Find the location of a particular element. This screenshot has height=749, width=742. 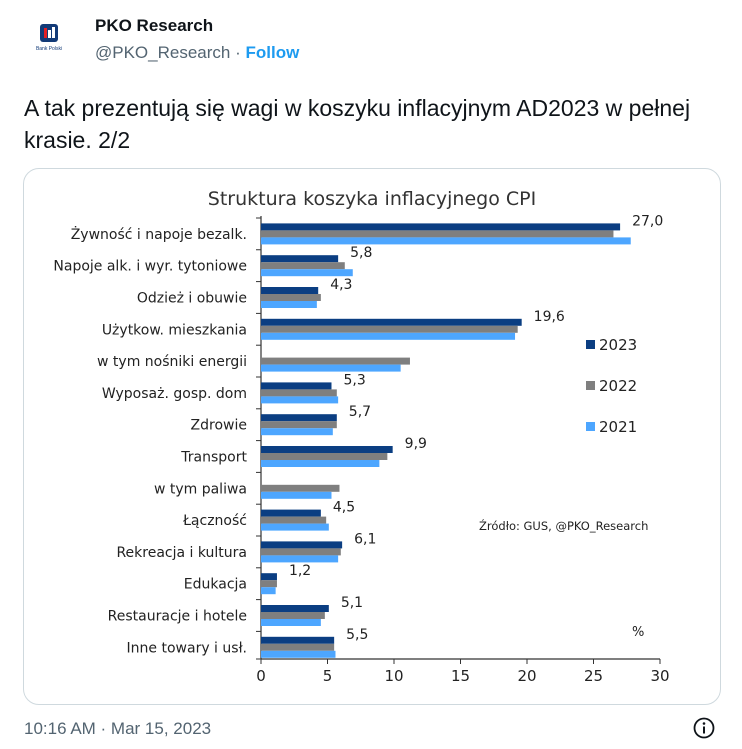

avatar: Bank Polski is located at coordinates (49, 37).